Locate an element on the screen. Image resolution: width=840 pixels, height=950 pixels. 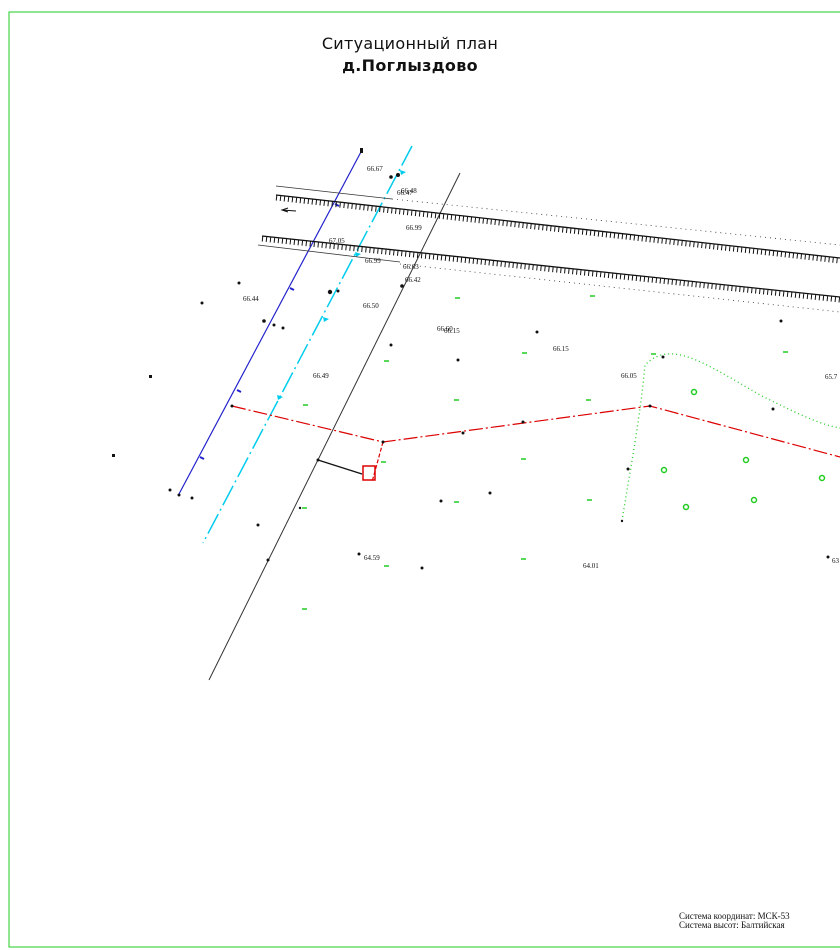
embankment-lower is located at coordinates (548, 274).